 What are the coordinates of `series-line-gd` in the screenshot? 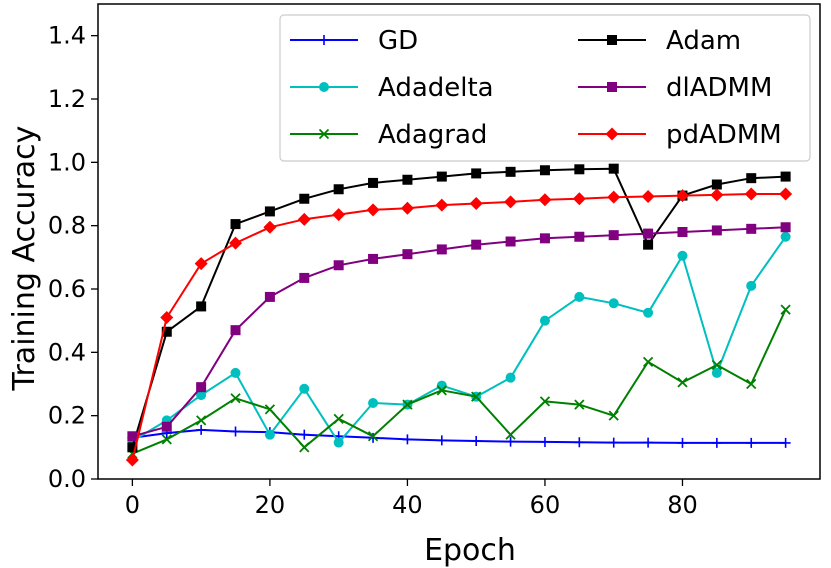 It's located at (459, 436).